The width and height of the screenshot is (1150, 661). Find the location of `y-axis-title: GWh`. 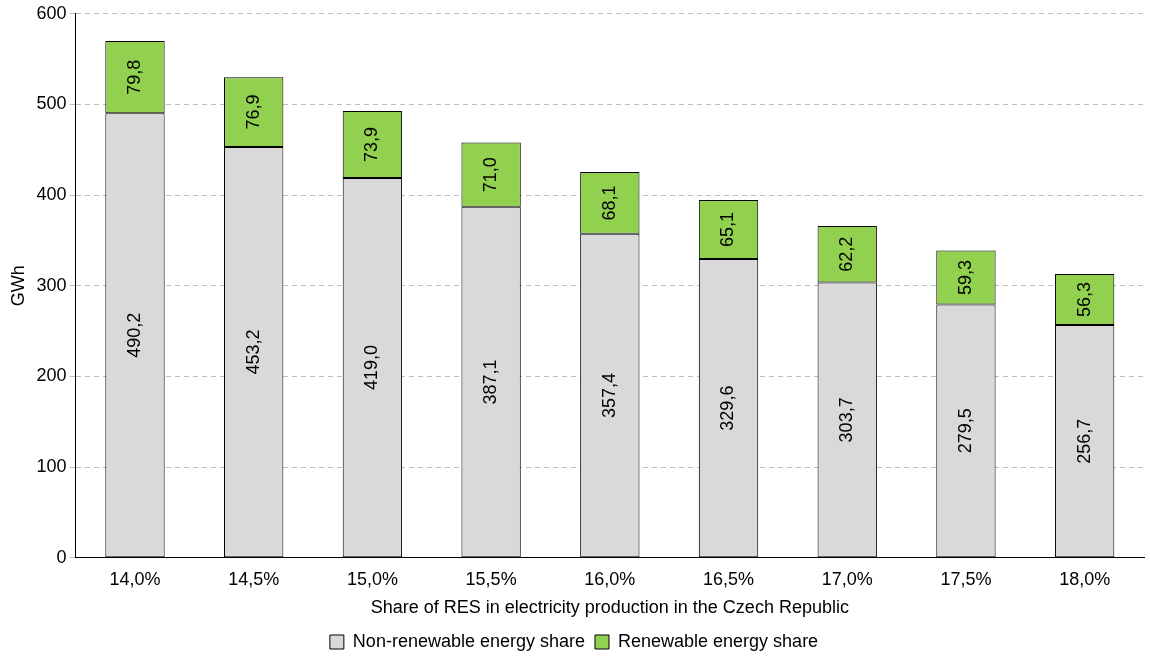

y-axis-title: GWh is located at coordinates (17, 286).